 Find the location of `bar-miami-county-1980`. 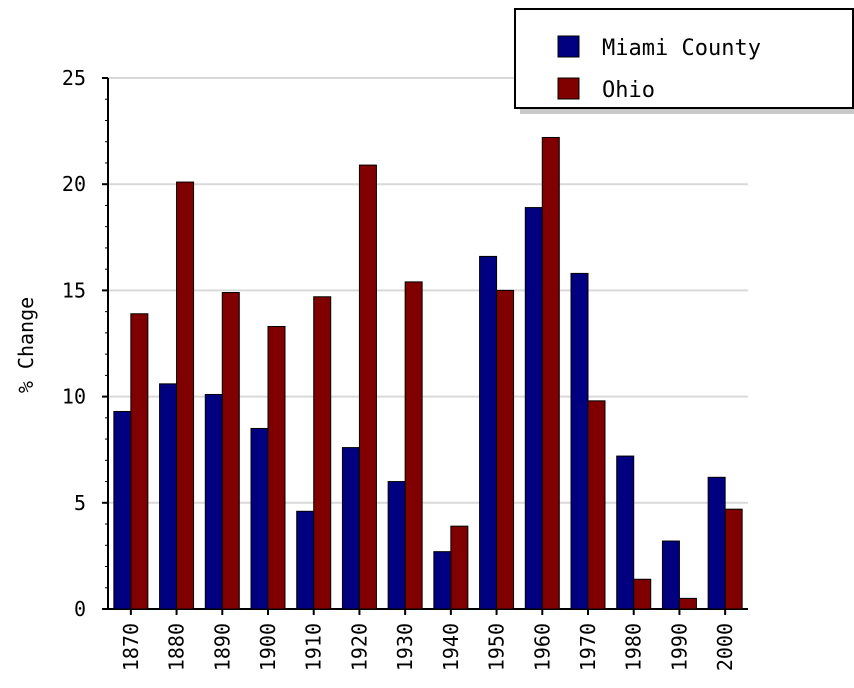

bar-miami-county-1980 is located at coordinates (625, 532).